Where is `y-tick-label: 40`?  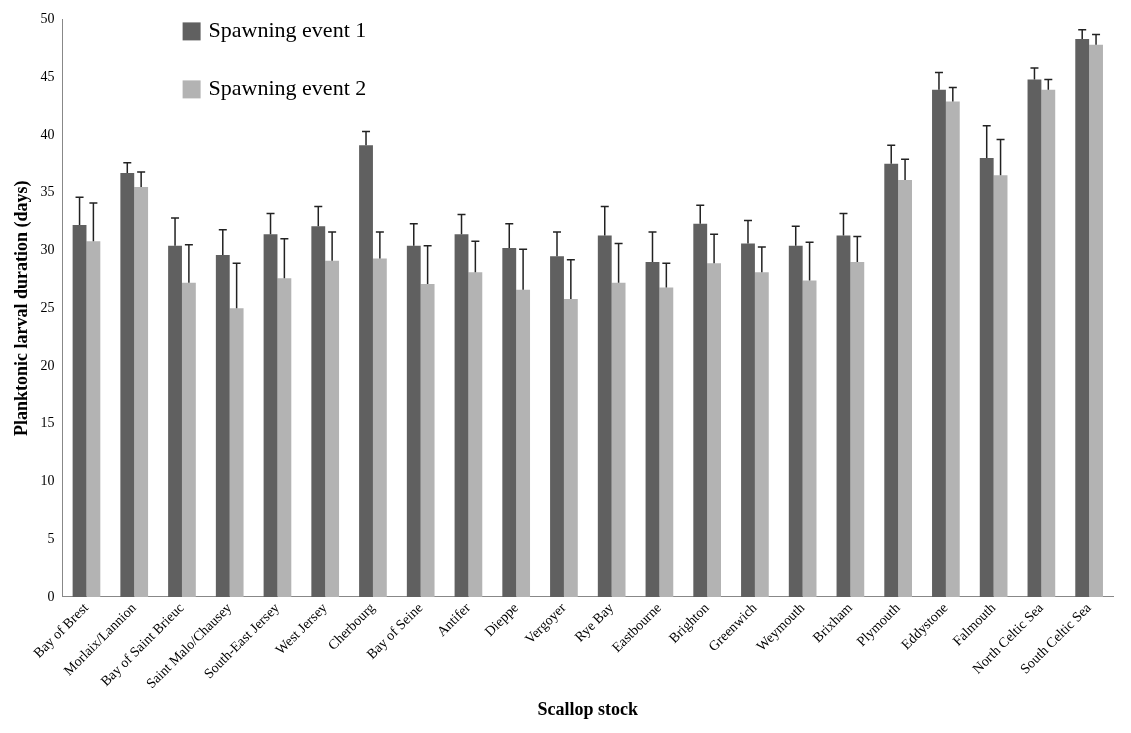
y-tick-label: 40 is located at coordinates (47, 134).